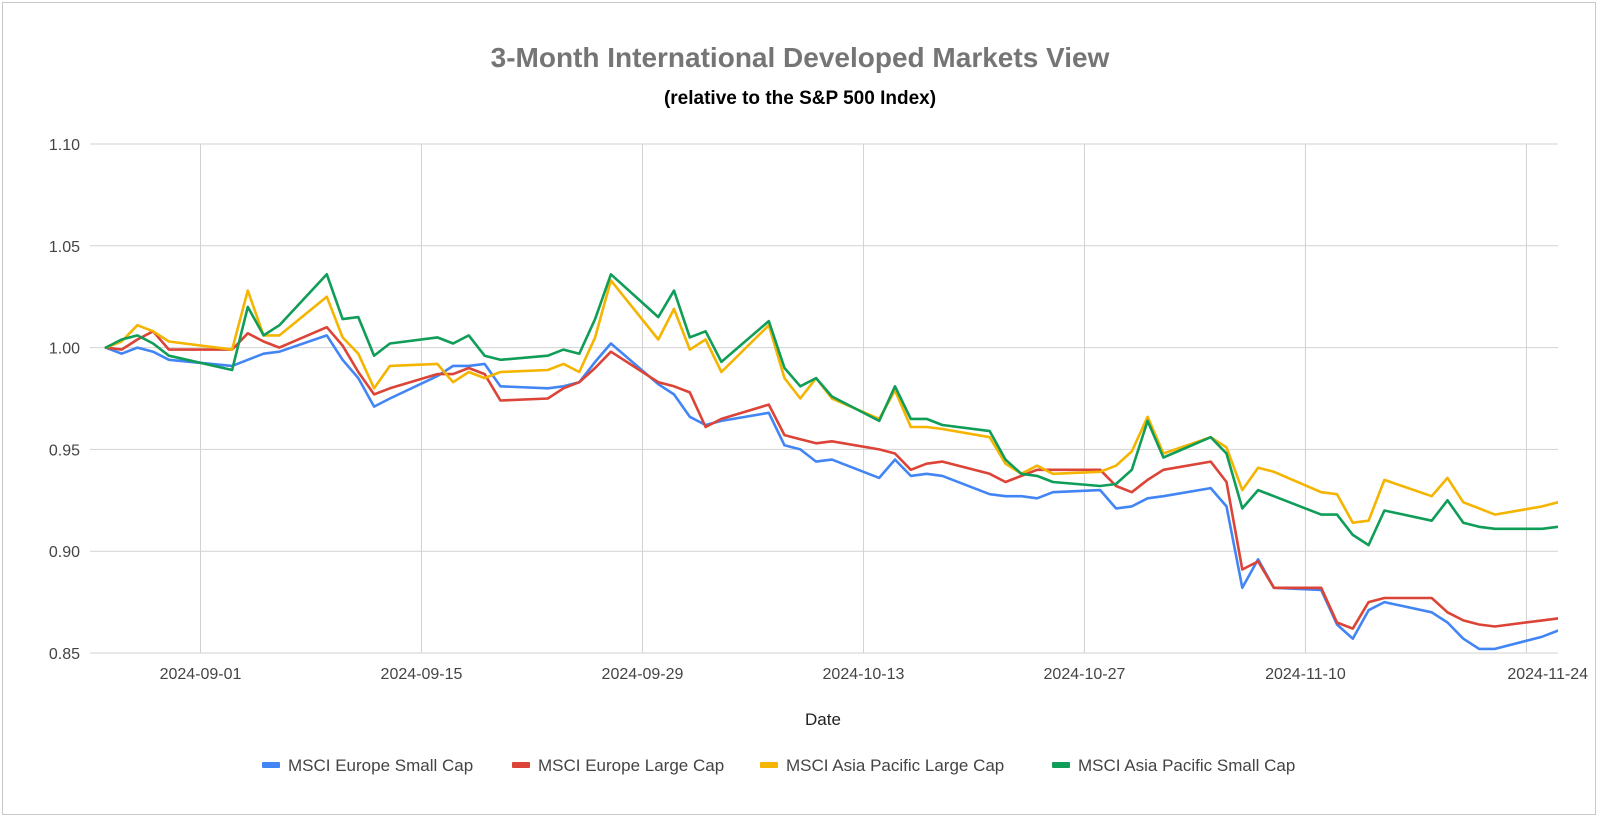 The width and height of the screenshot is (1600, 819). Describe the element at coordinates (631, 765) in the screenshot. I see `legend-label: MSCI Europe Large Cap` at that location.